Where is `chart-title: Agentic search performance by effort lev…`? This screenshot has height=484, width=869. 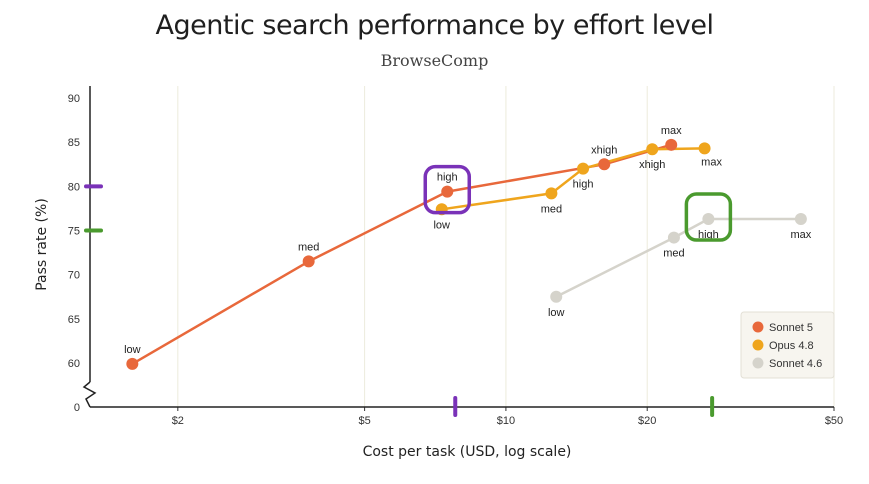
chart-title: Agentic search performance by effort lev… is located at coordinates (434, 25).